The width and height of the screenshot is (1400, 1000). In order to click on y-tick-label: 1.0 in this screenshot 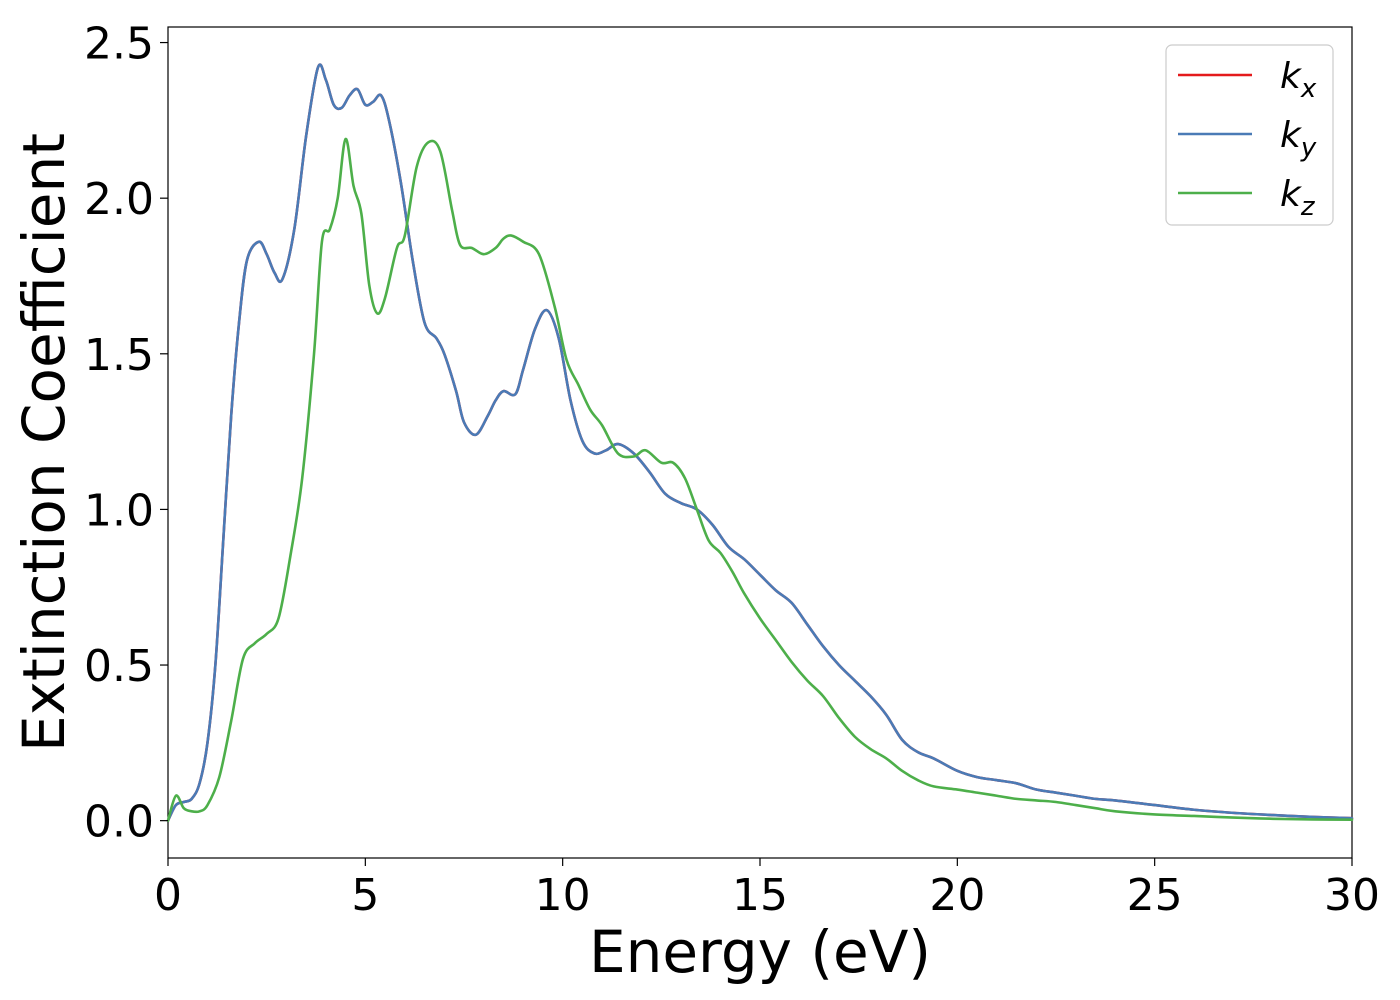, I will do `click(119, 510)`.